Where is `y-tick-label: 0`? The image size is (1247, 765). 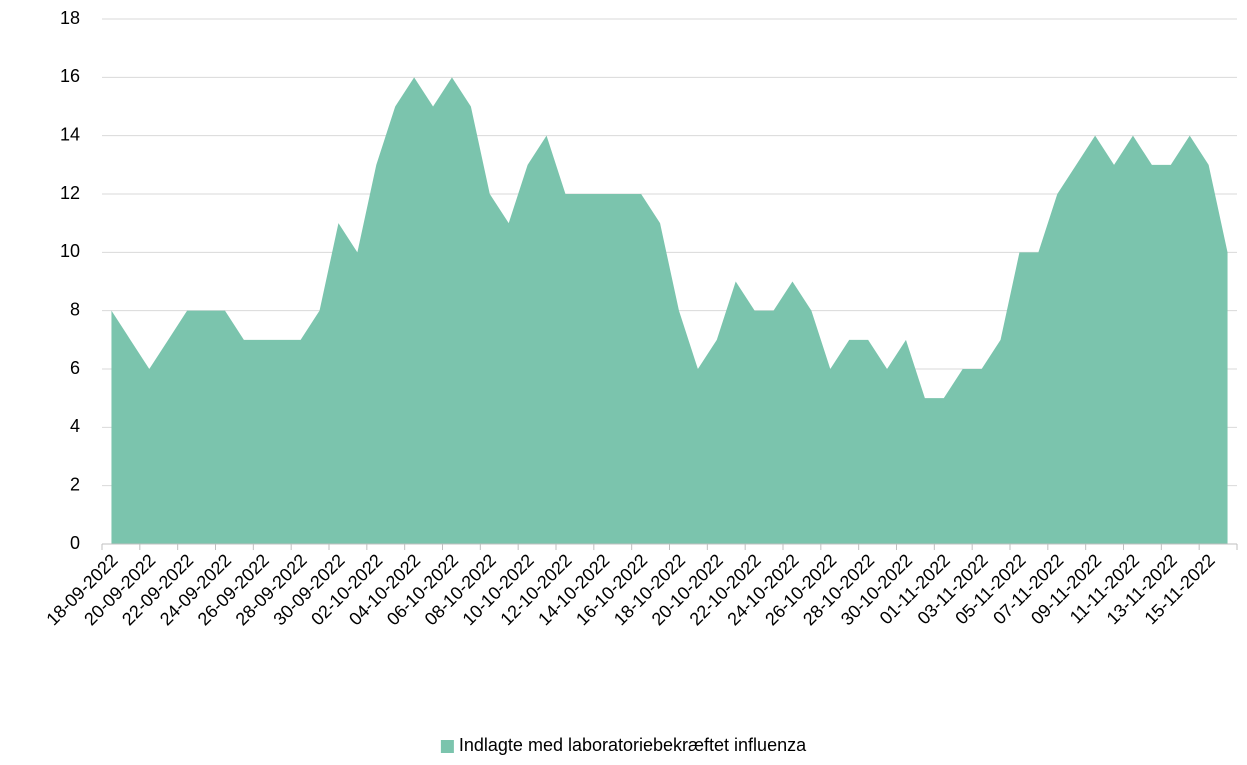
y-tick-label: 0 is located at coordinates (75, 543).